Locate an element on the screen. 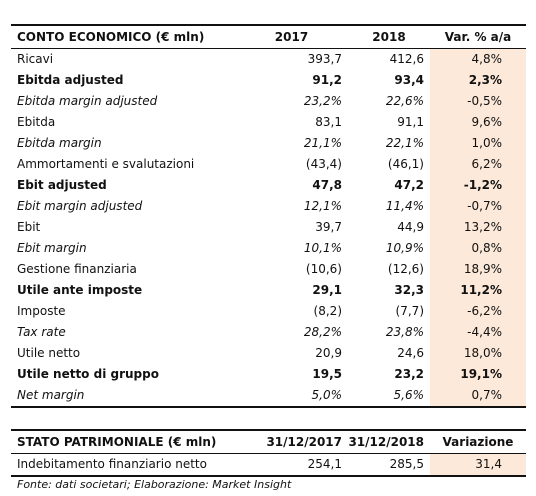  value-variation: -0,5% is located at coordinates (478, 101).